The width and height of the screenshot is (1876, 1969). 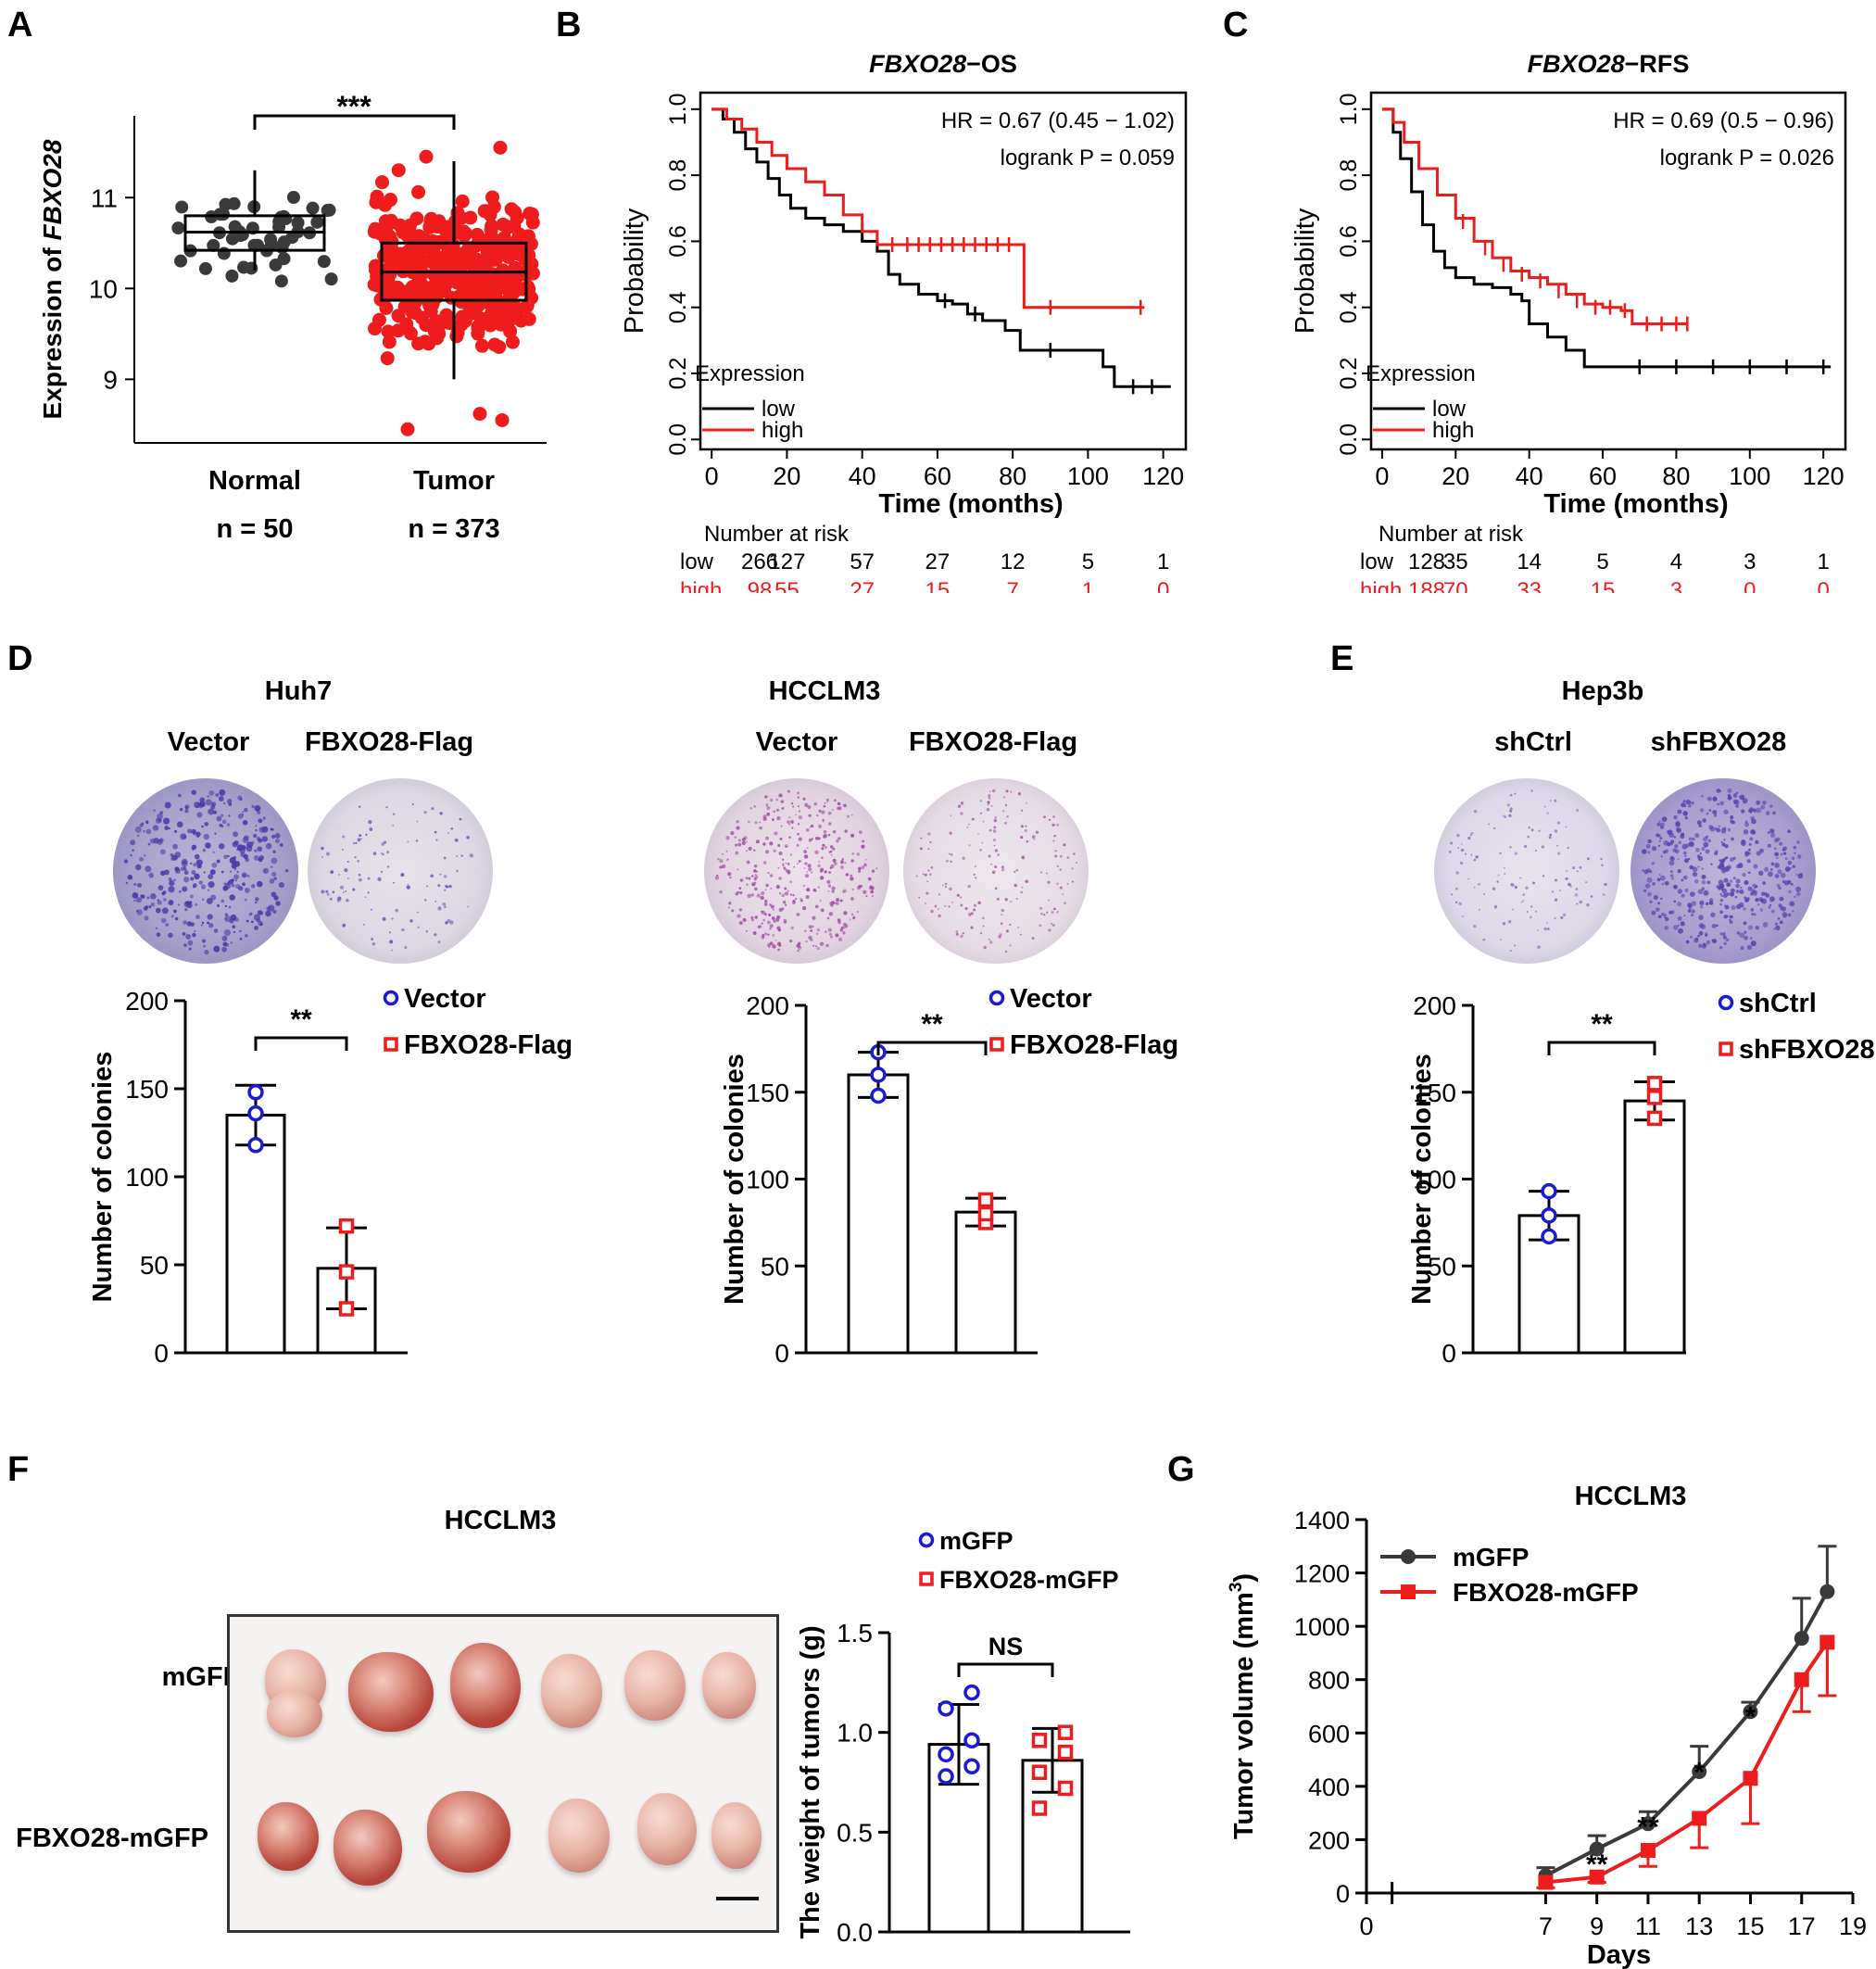 I want to click on legend-marker-shfbxo28, so click(x=1726, y=1048).